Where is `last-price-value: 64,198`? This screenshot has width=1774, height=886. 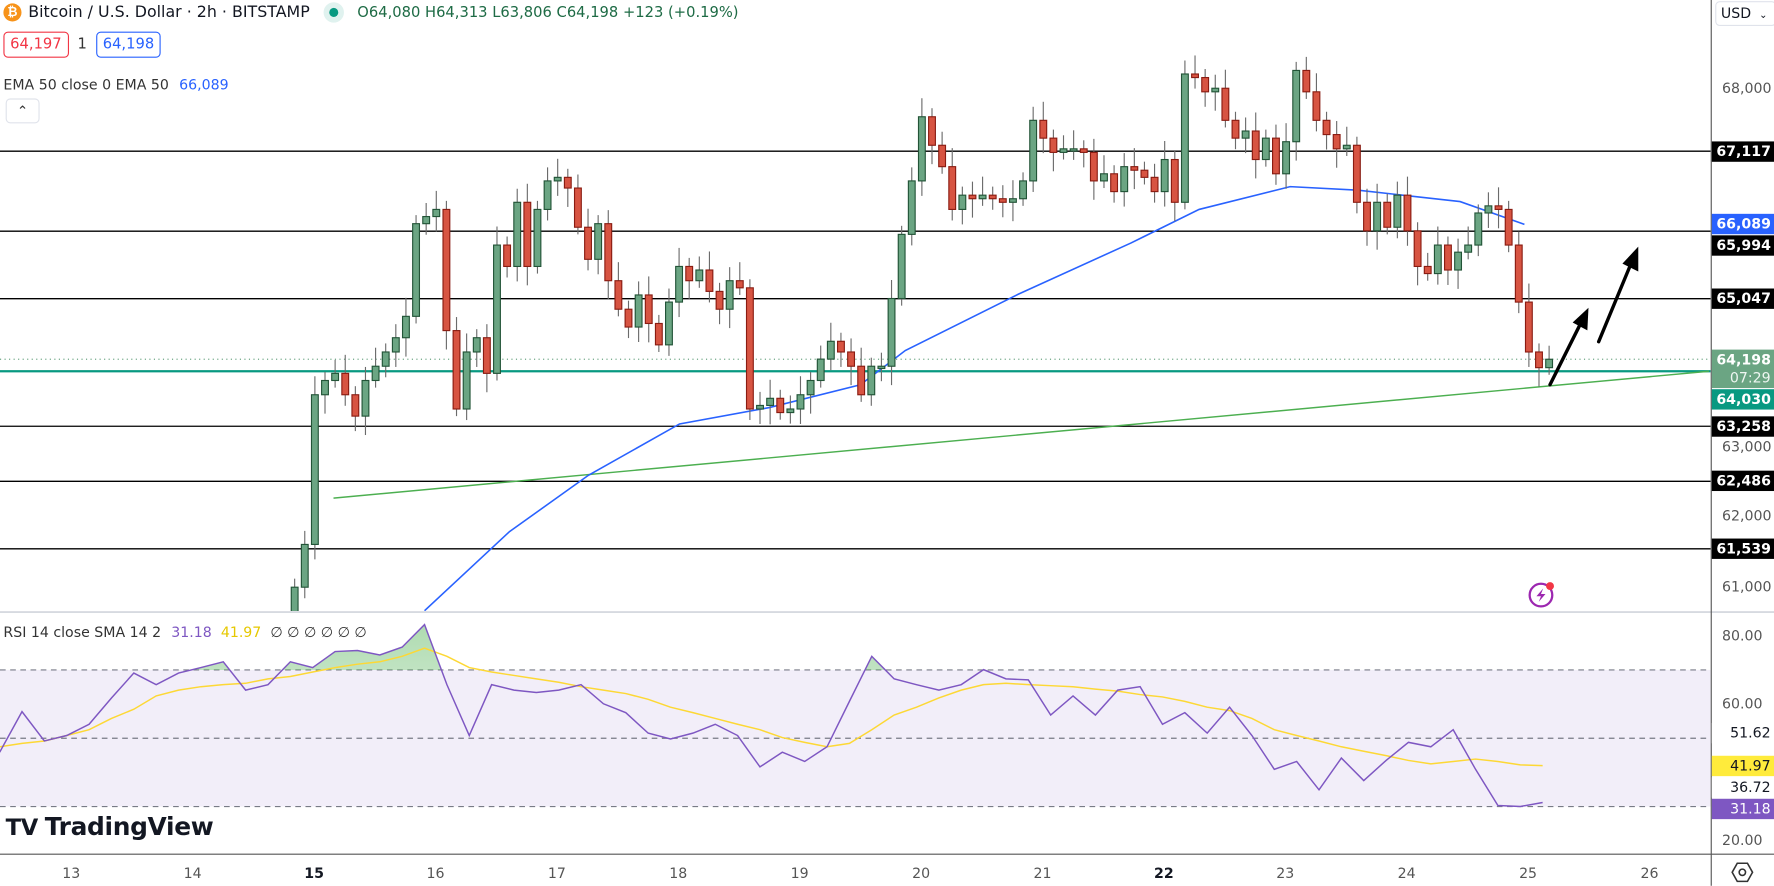 last-price-value: 64,198 is located at coordinates (1743, 359).